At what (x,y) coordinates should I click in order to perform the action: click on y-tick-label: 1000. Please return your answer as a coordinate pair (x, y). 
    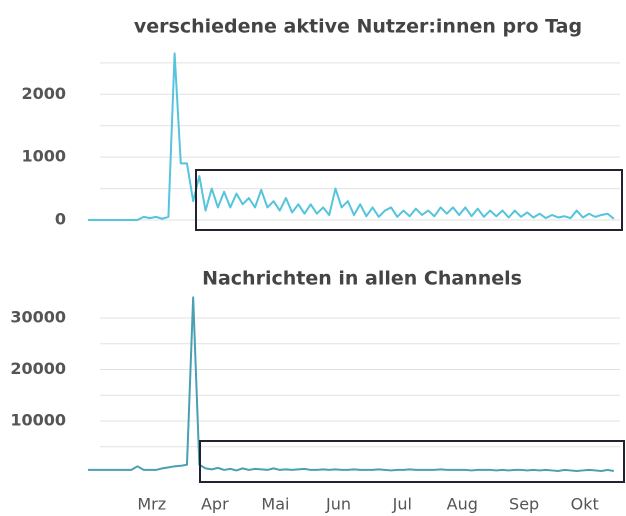
    Looking at the image, I should click on (43, 156).